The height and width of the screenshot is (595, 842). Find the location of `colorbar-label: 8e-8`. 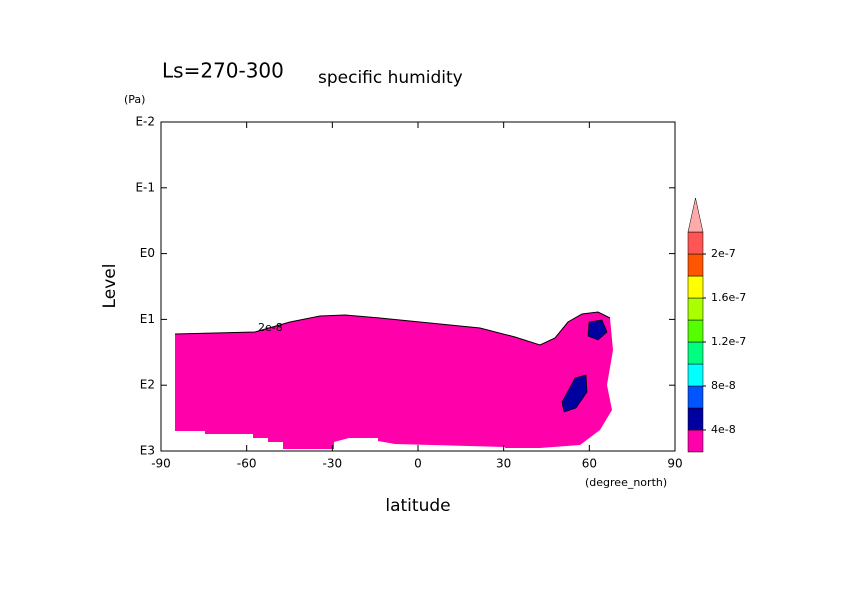

colorbar-label: 8e-8 is located at coordinates (723, 385).